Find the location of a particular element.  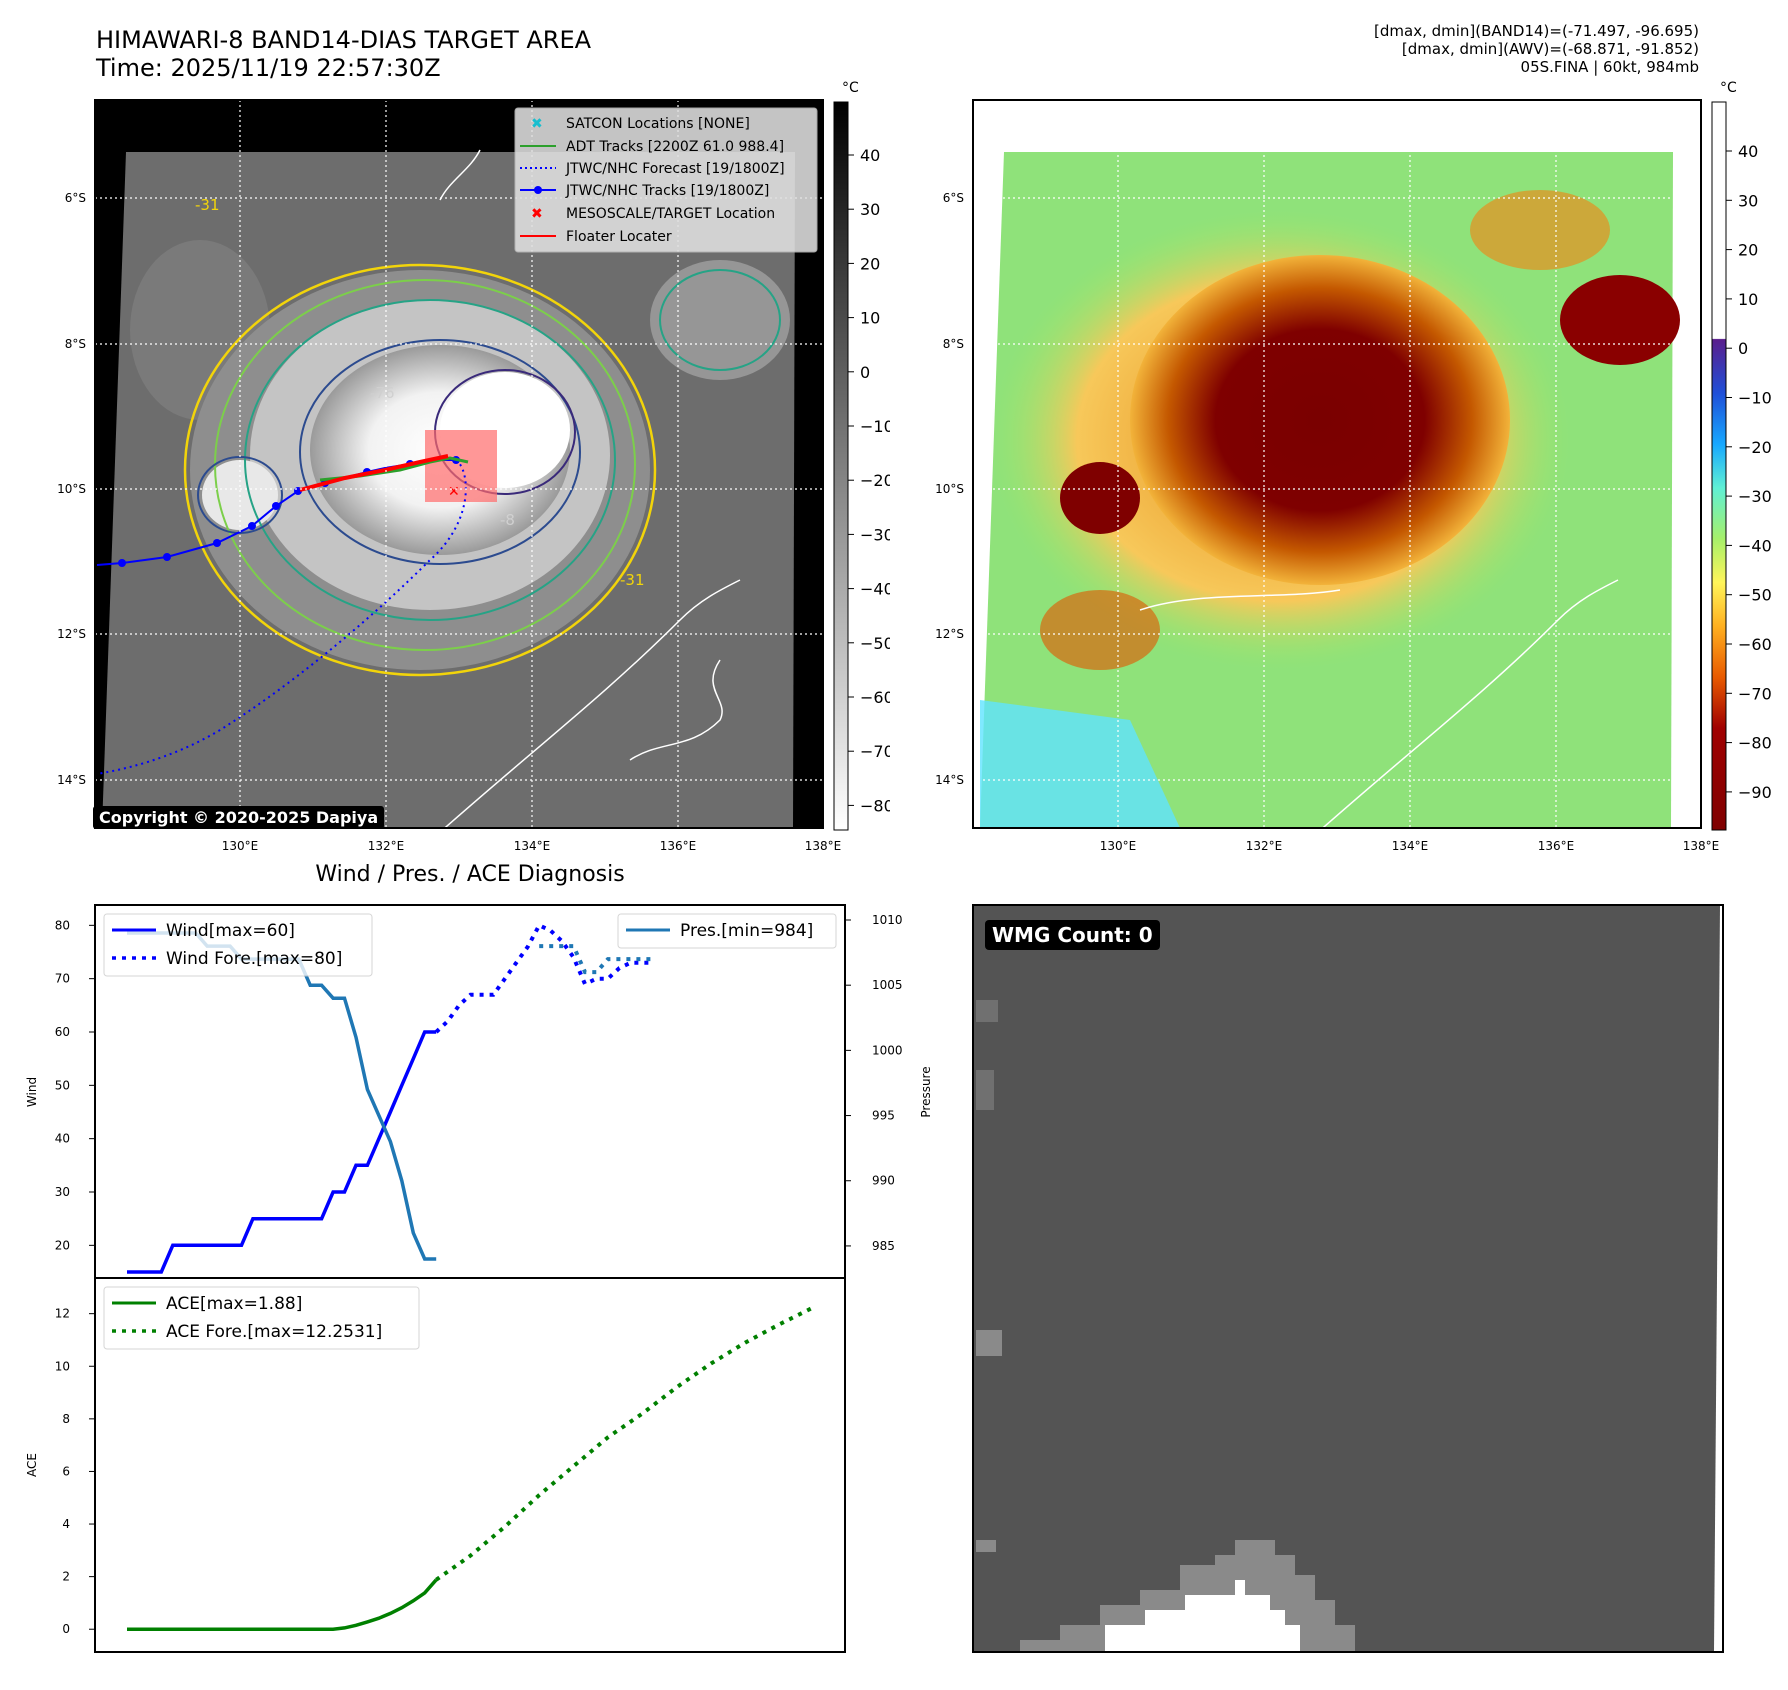

awv-colorbar-tick-label: −30 is located at coordinates (1755, 496).